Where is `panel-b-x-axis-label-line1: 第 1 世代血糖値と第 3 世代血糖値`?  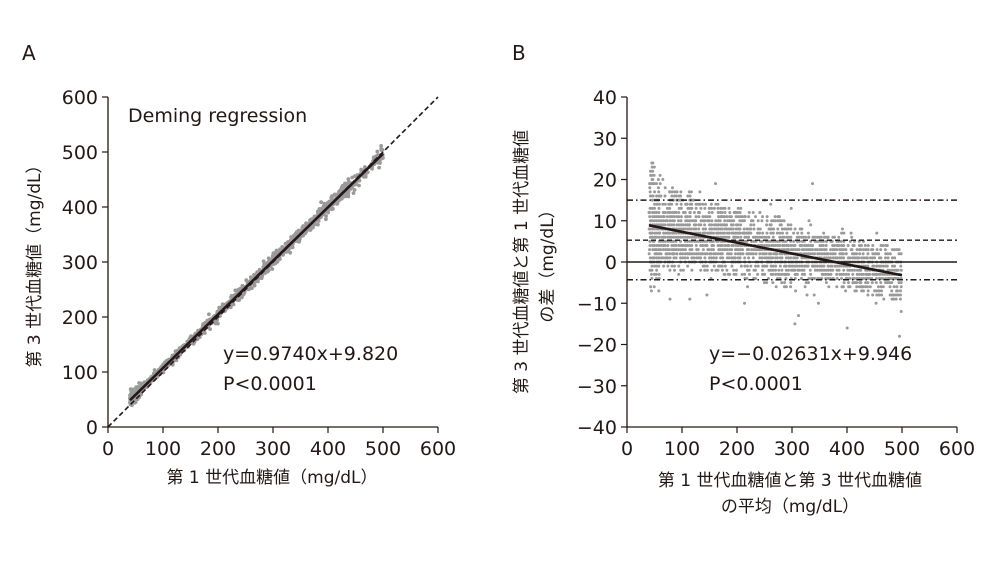
panel-b-x-axis-label-line1: 第 1 世代血糖値と第 3 世代血糖値 is located at coordinates (790, 481).